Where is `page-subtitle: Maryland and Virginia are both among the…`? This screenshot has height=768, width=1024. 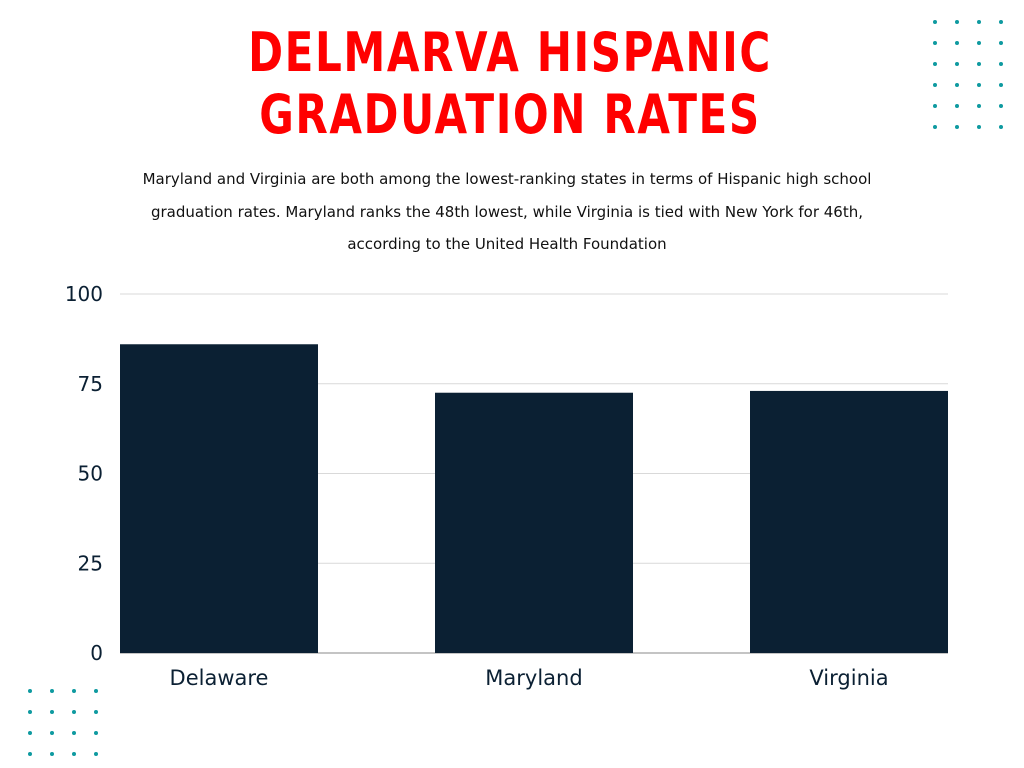
page-subtitle: Maryland and Virginia are both among the… is located at coordinates (507, 211).